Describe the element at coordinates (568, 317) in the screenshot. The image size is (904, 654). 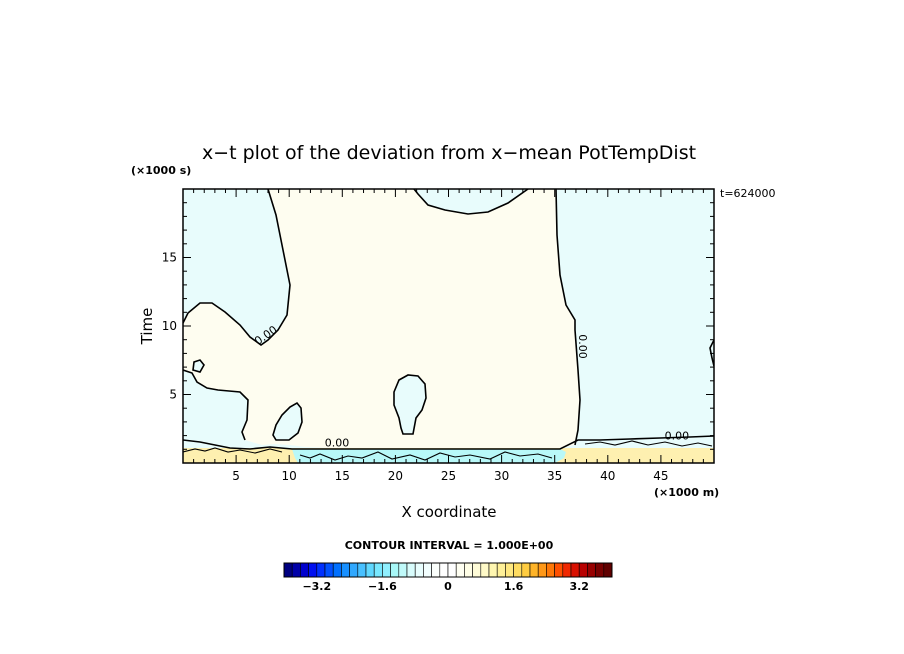
I see `contour-line-right` at that location.